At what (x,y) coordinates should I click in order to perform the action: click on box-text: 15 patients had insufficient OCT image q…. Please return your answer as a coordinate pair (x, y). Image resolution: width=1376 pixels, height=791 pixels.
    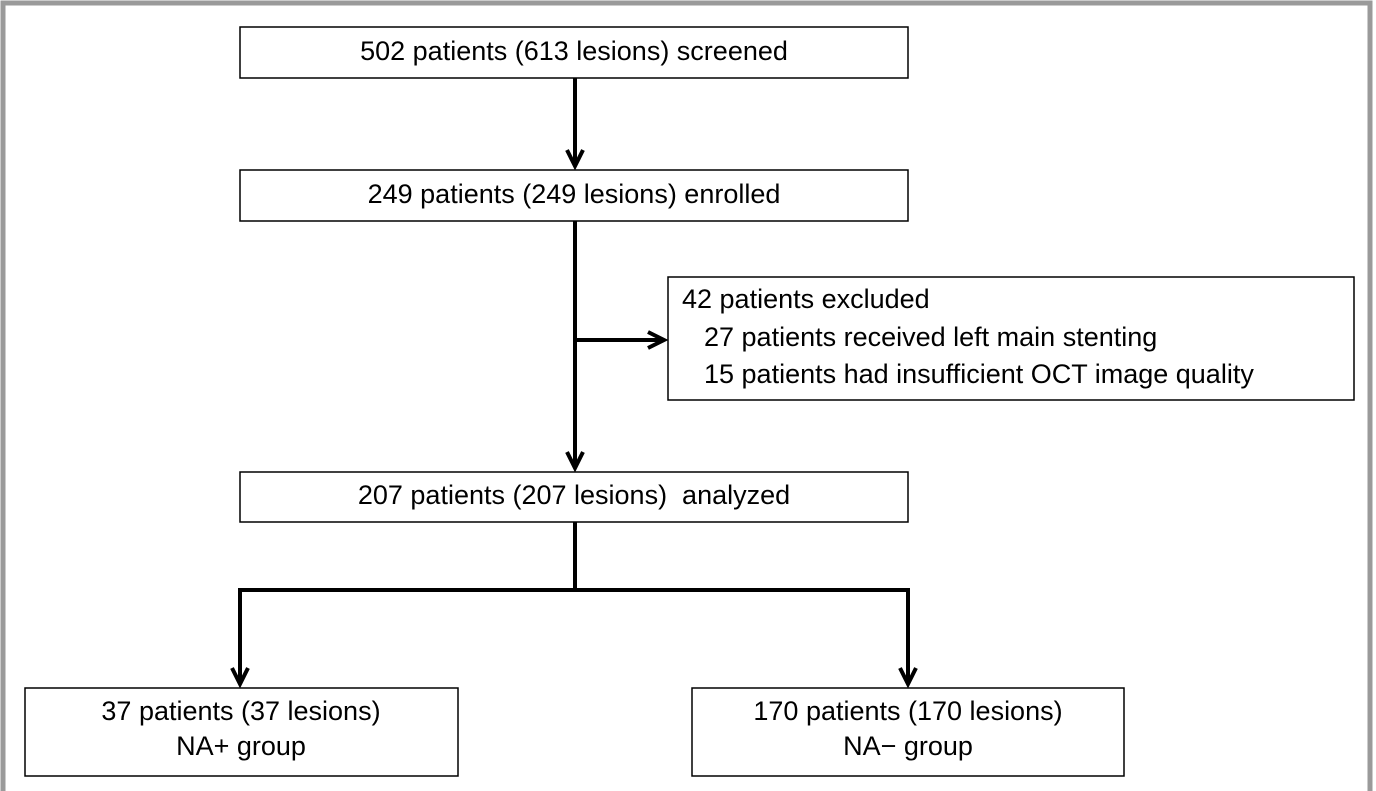
    Looking at the image, I should click on (979, 374).